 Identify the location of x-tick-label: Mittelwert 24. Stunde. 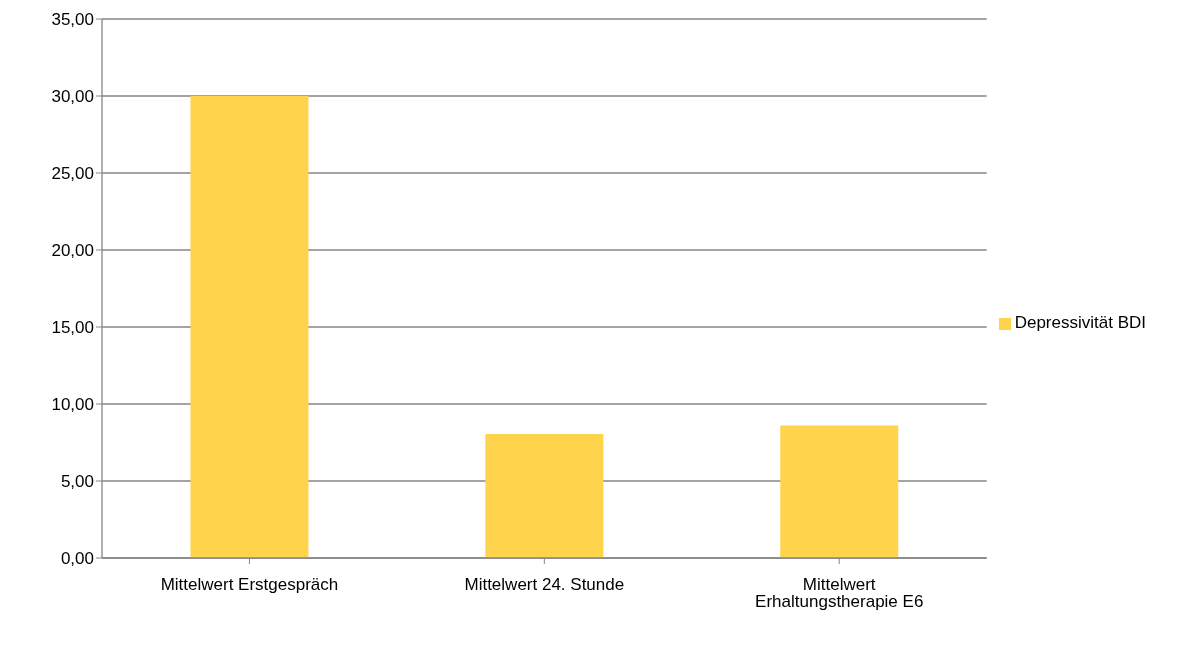
(544, 585).